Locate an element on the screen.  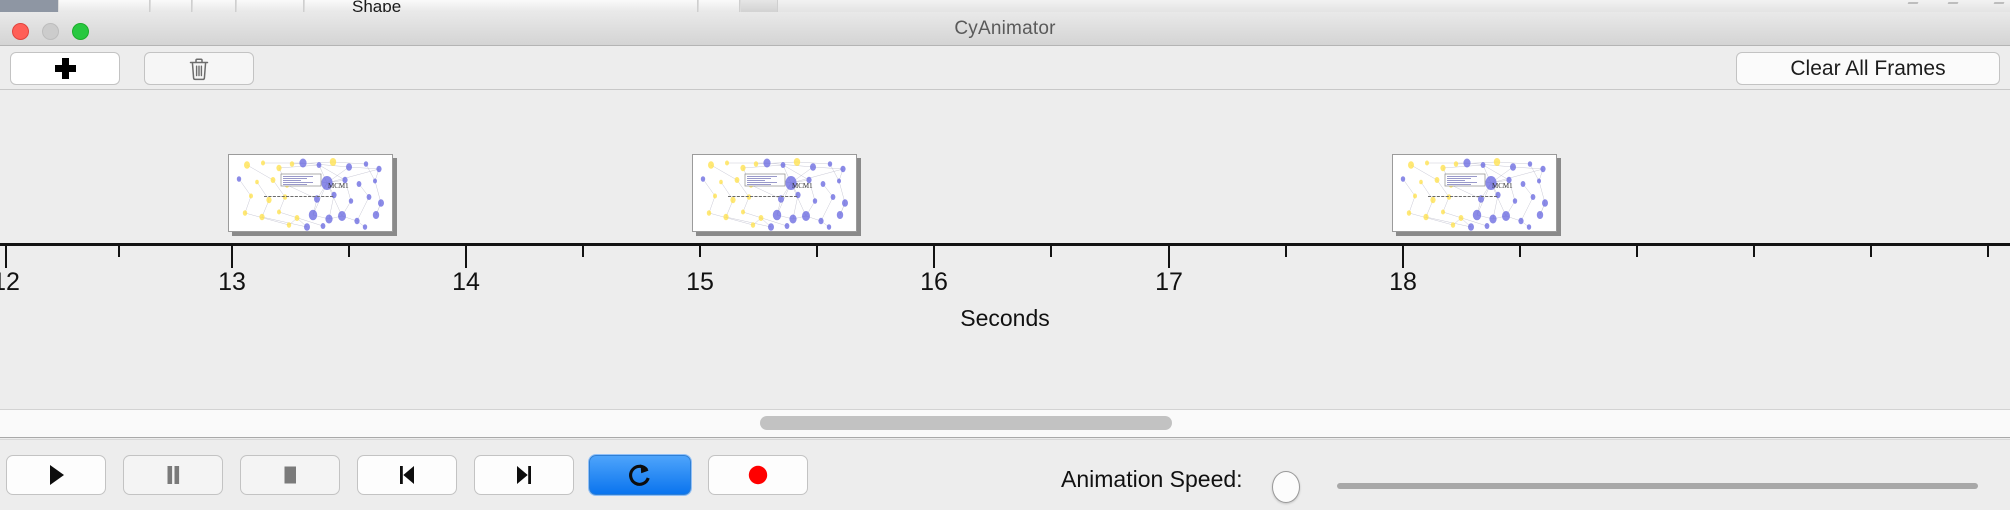
stop-icon is located at coordinates (290, 475).